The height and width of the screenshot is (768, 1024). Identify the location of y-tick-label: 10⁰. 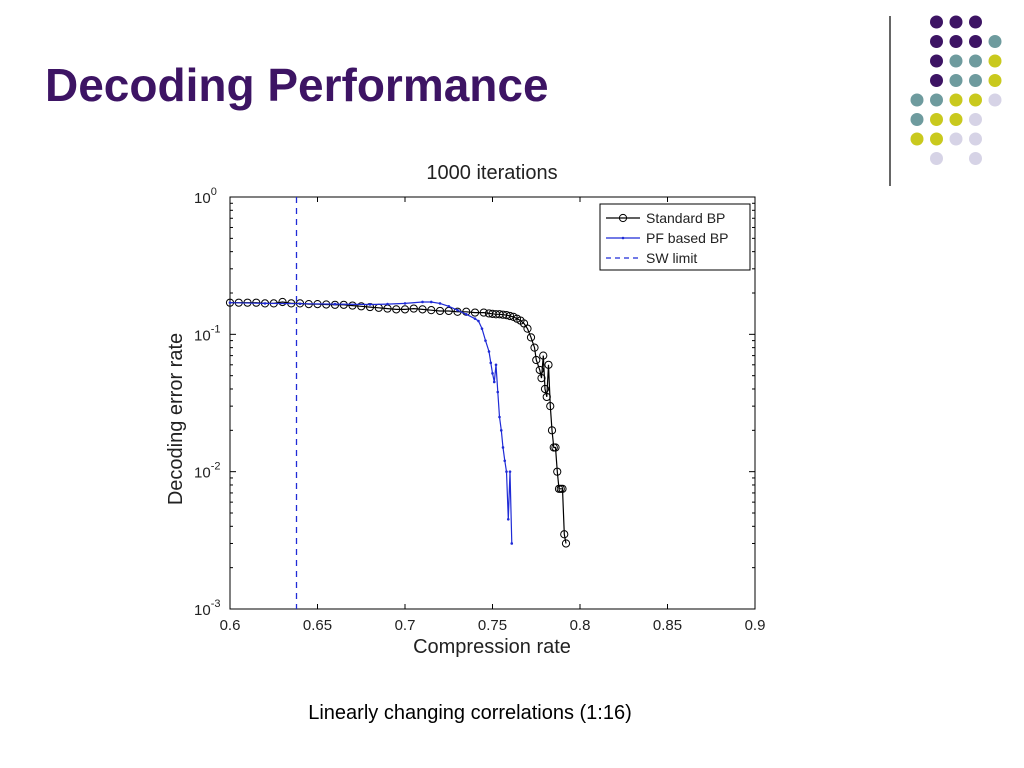
(205, 196).